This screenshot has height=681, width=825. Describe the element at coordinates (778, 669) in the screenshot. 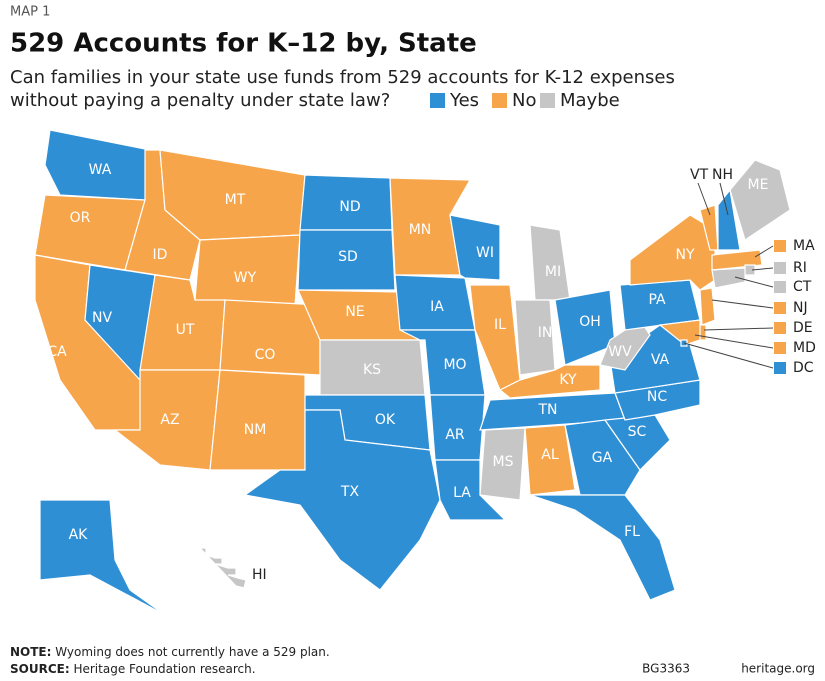

I see `site: heritage.org` at that location.